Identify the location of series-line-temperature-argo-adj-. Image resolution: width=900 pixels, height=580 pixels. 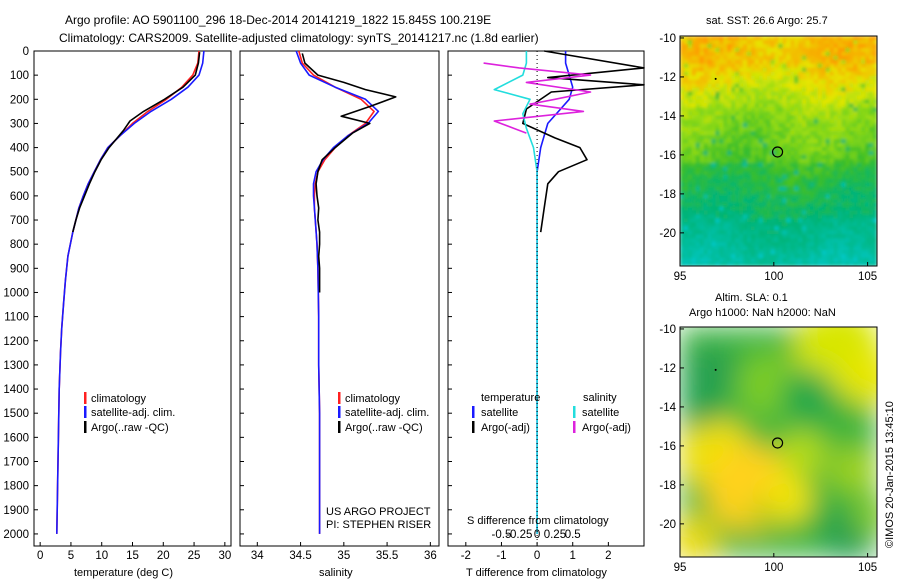
(583, 141).